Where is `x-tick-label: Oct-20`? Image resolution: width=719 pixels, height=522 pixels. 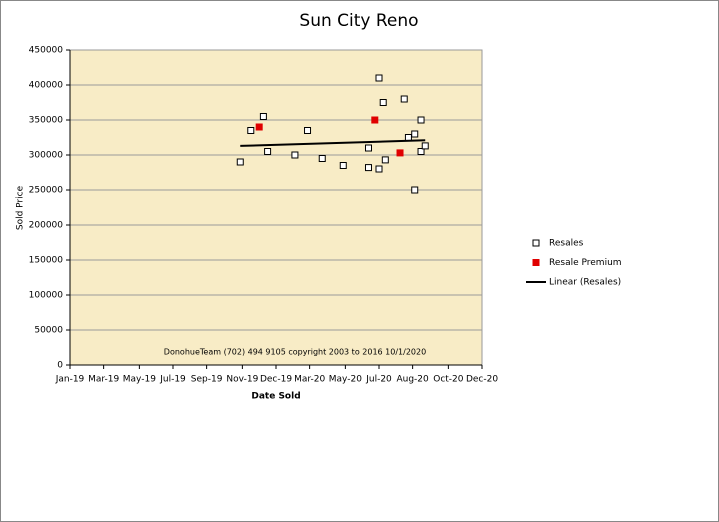
x-tick-label: Oct-20 is located at coordinates (448, 380).